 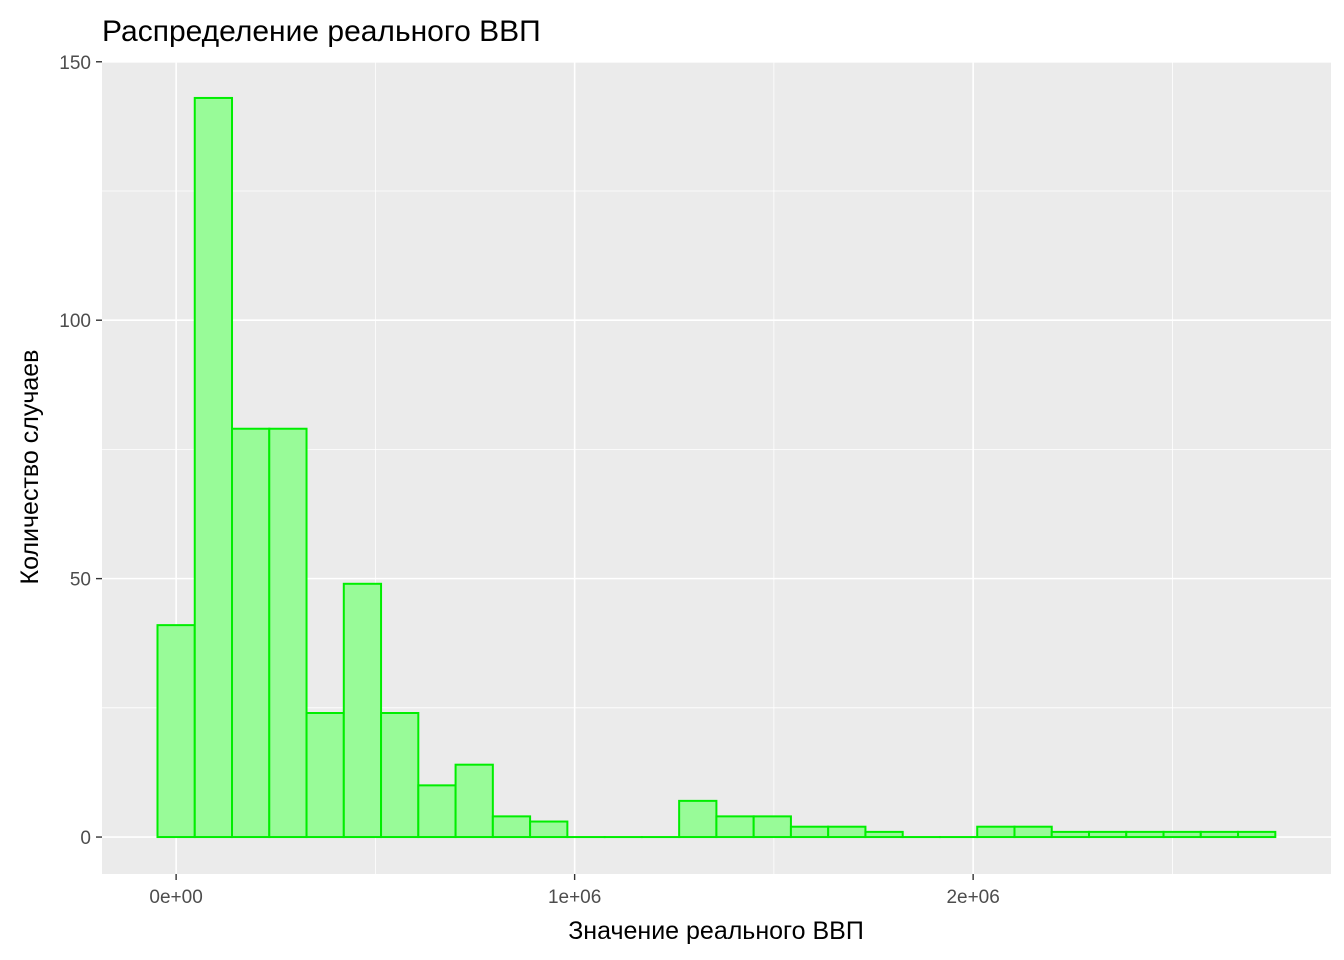 I want to click on x-tick-label: 2e+06, so click(x=972, y=897).